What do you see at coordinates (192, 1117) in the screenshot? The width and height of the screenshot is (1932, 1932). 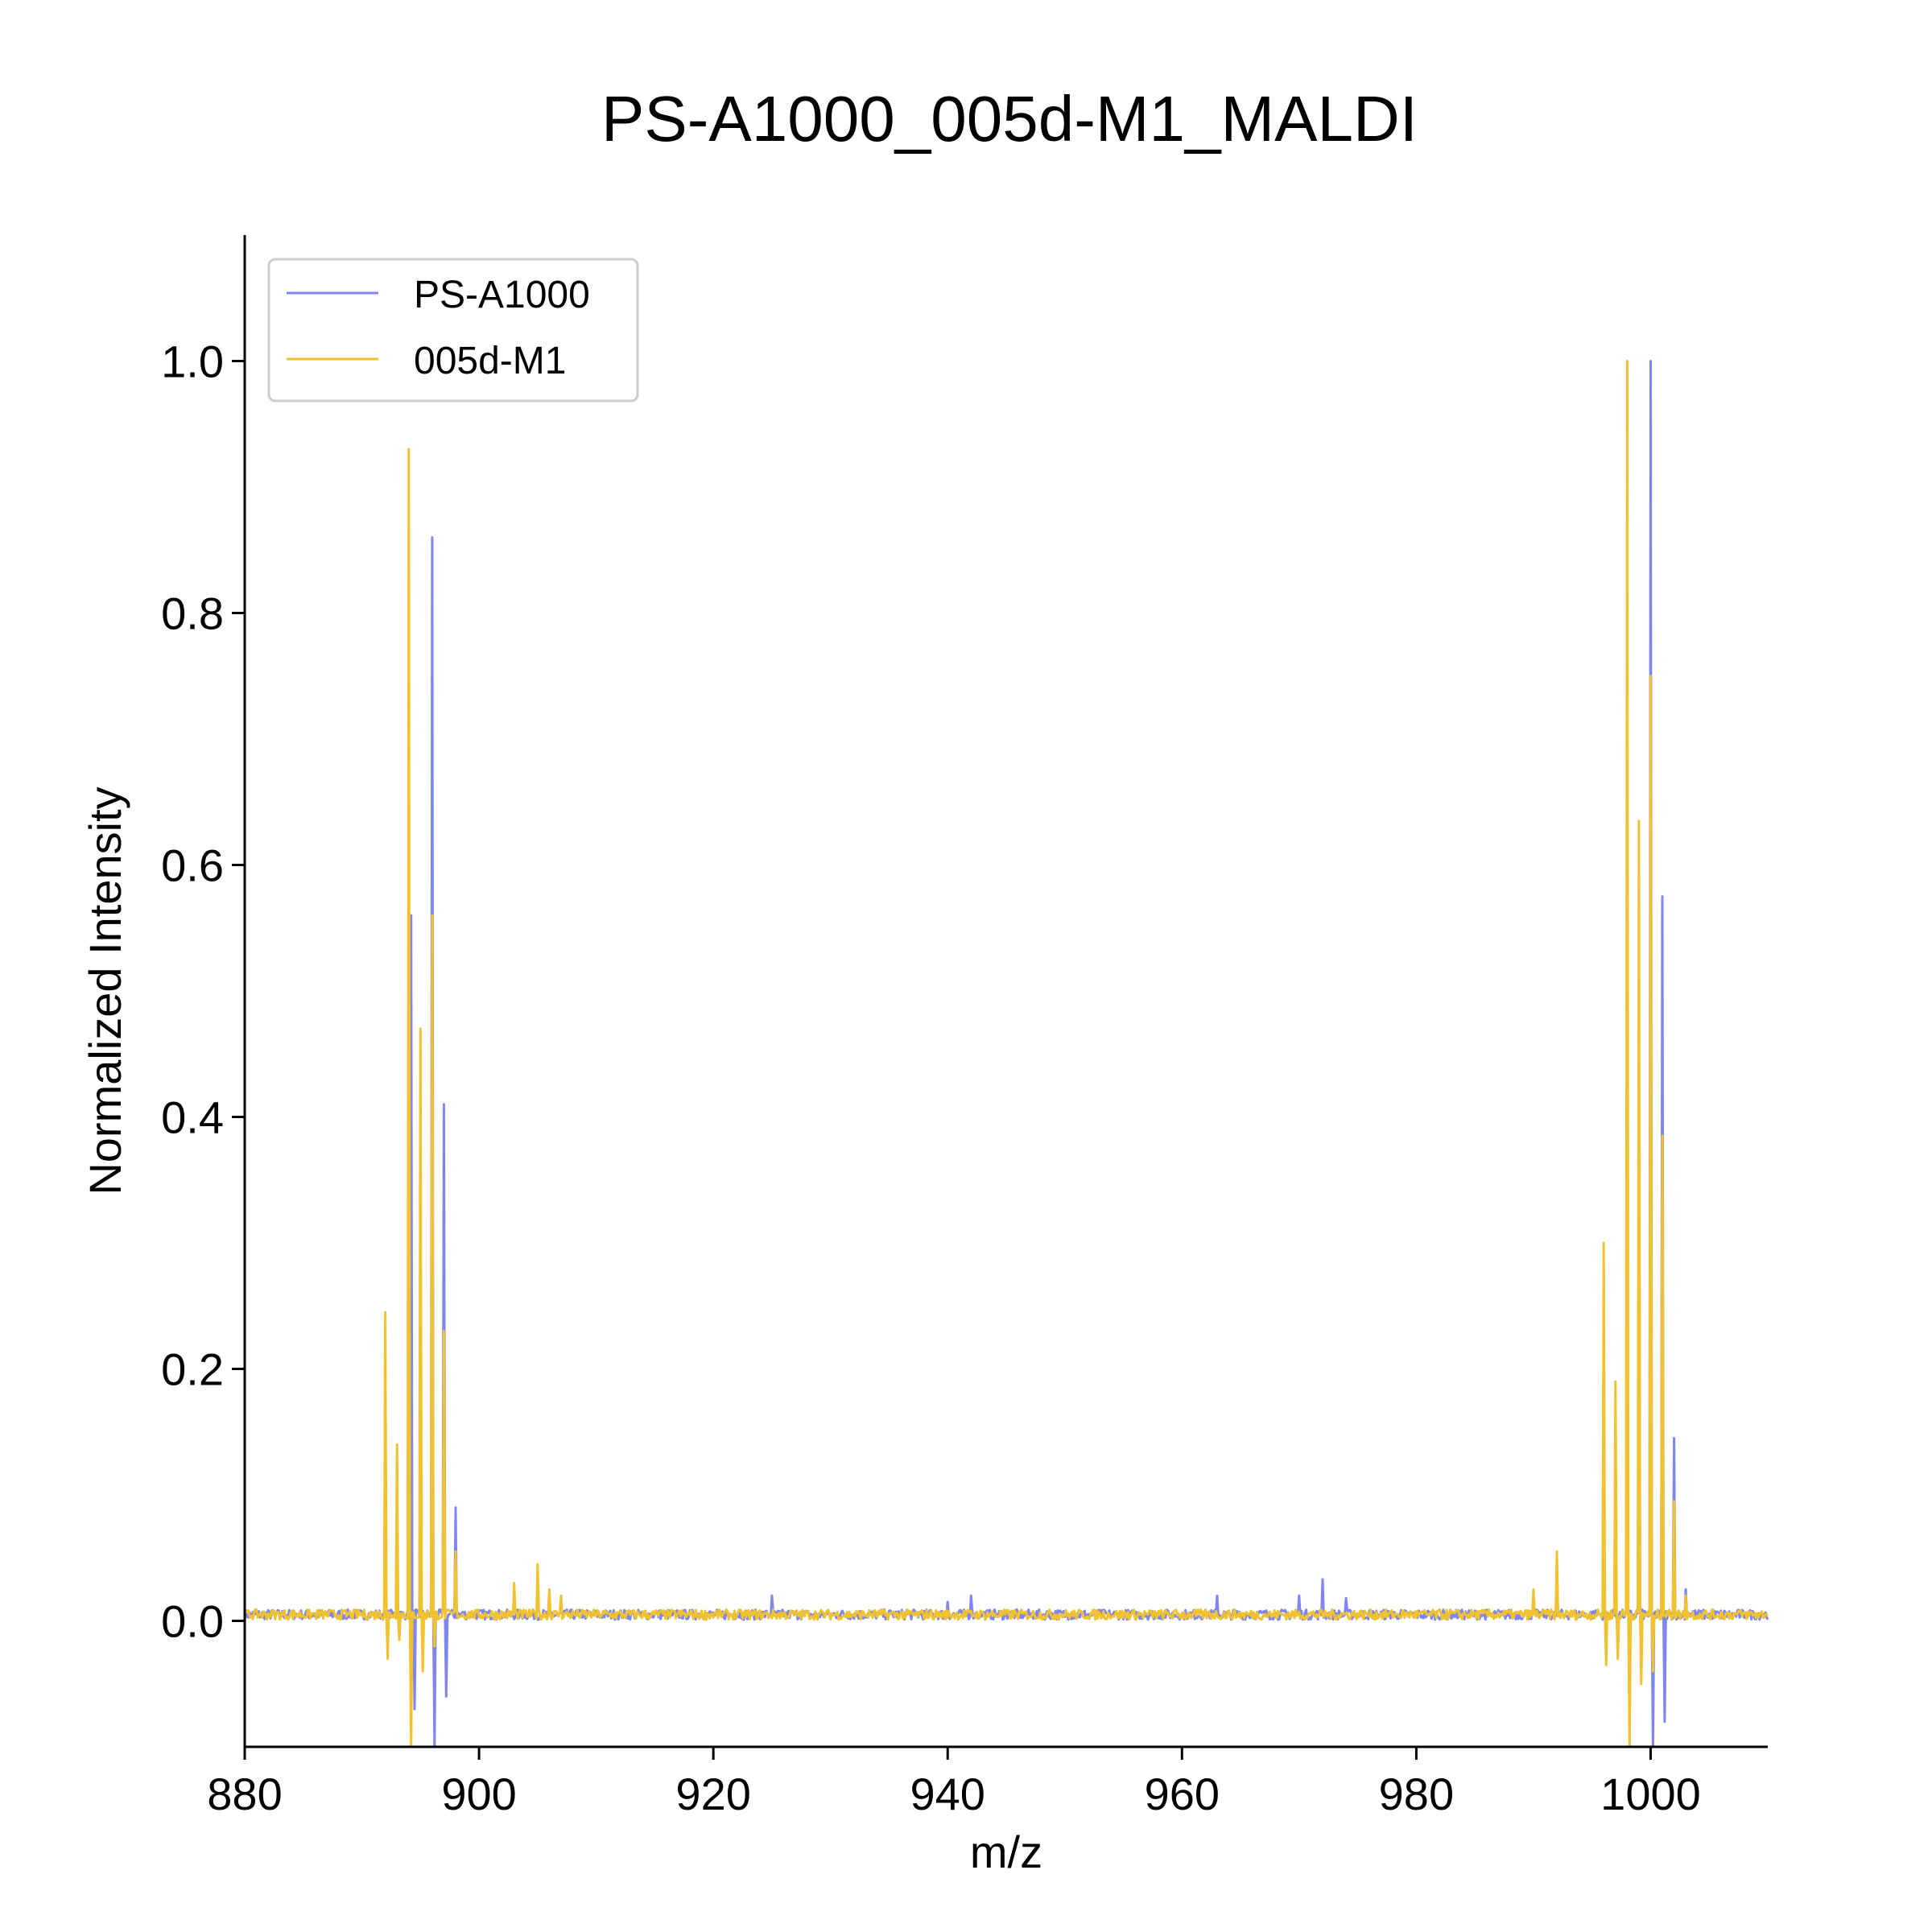 I see `y-tick-label: 0.4` at bounding box center [192, 1117].